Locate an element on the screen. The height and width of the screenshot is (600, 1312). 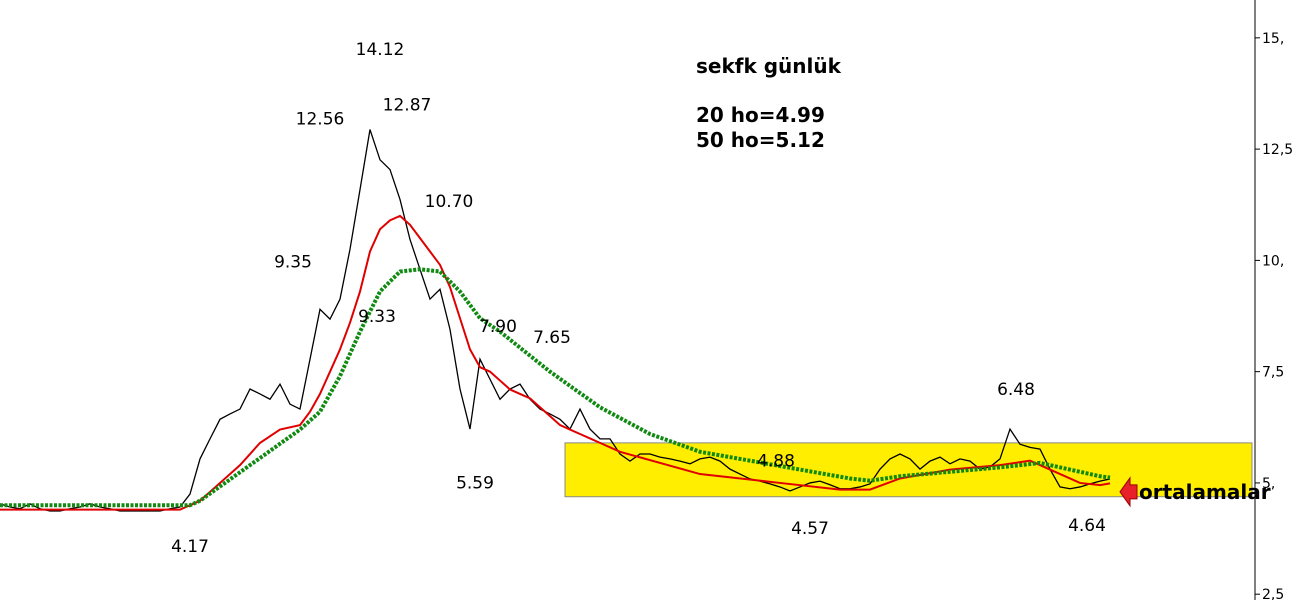
price-annotation: 4.64 is located at coordinates (1087, 526).